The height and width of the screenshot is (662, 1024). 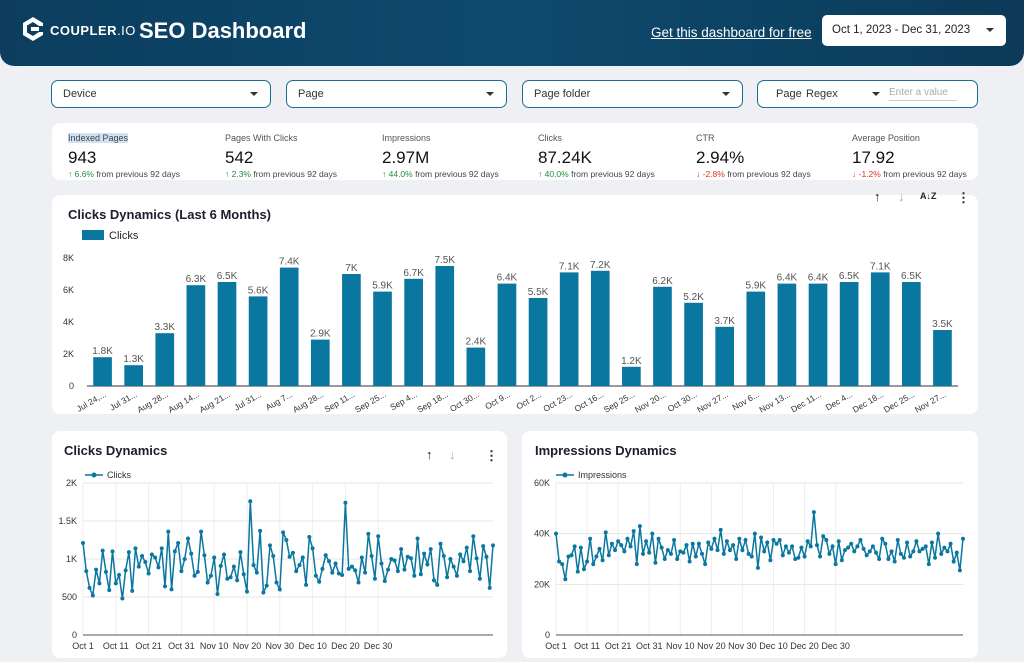 I want to click on legend-marker, so click(x=565, y=475).